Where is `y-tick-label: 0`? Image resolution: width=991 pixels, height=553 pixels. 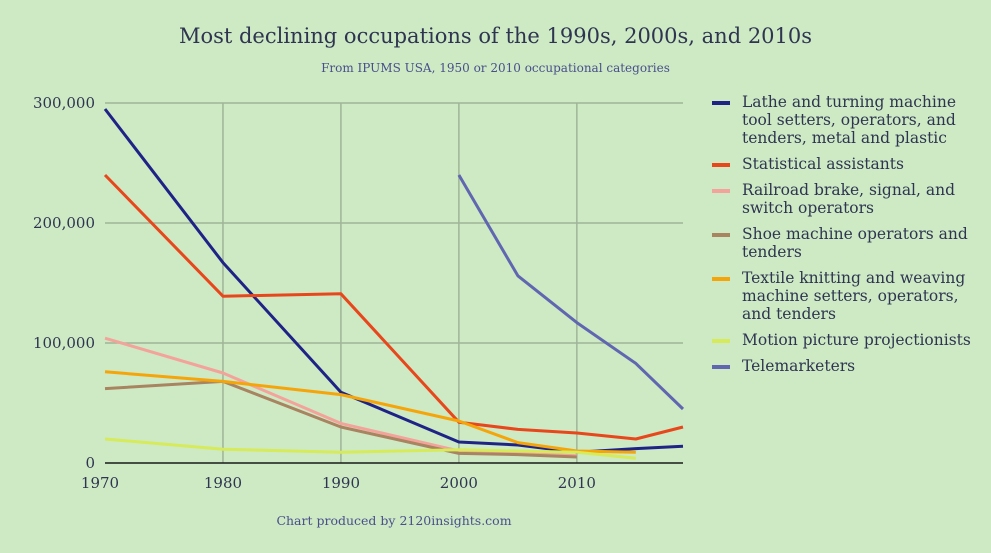 y-tick-label: 0 is located at coordinates (90, 463).